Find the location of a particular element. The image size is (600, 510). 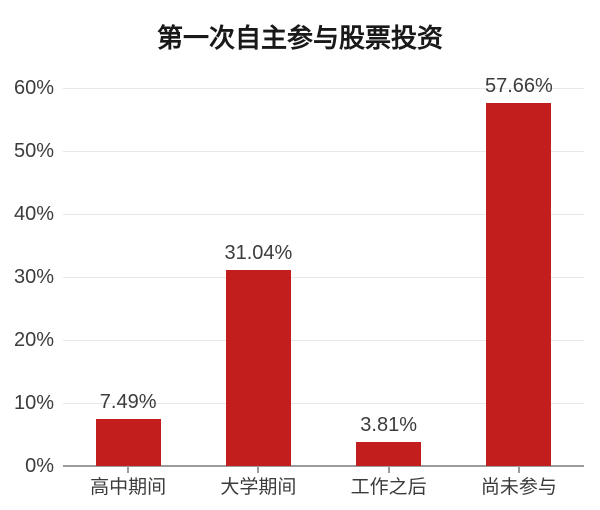

x-axis-category-label: 大学期间 is located at coordinates (258, 487).